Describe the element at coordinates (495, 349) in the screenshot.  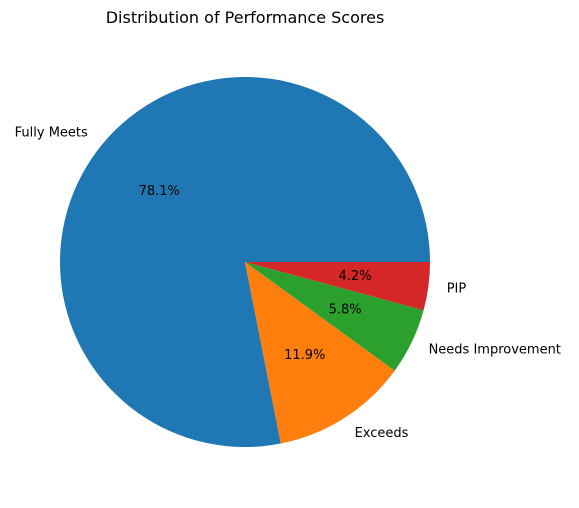
I see `slice-label-needs-improvement: Needs Improvement` at that location.